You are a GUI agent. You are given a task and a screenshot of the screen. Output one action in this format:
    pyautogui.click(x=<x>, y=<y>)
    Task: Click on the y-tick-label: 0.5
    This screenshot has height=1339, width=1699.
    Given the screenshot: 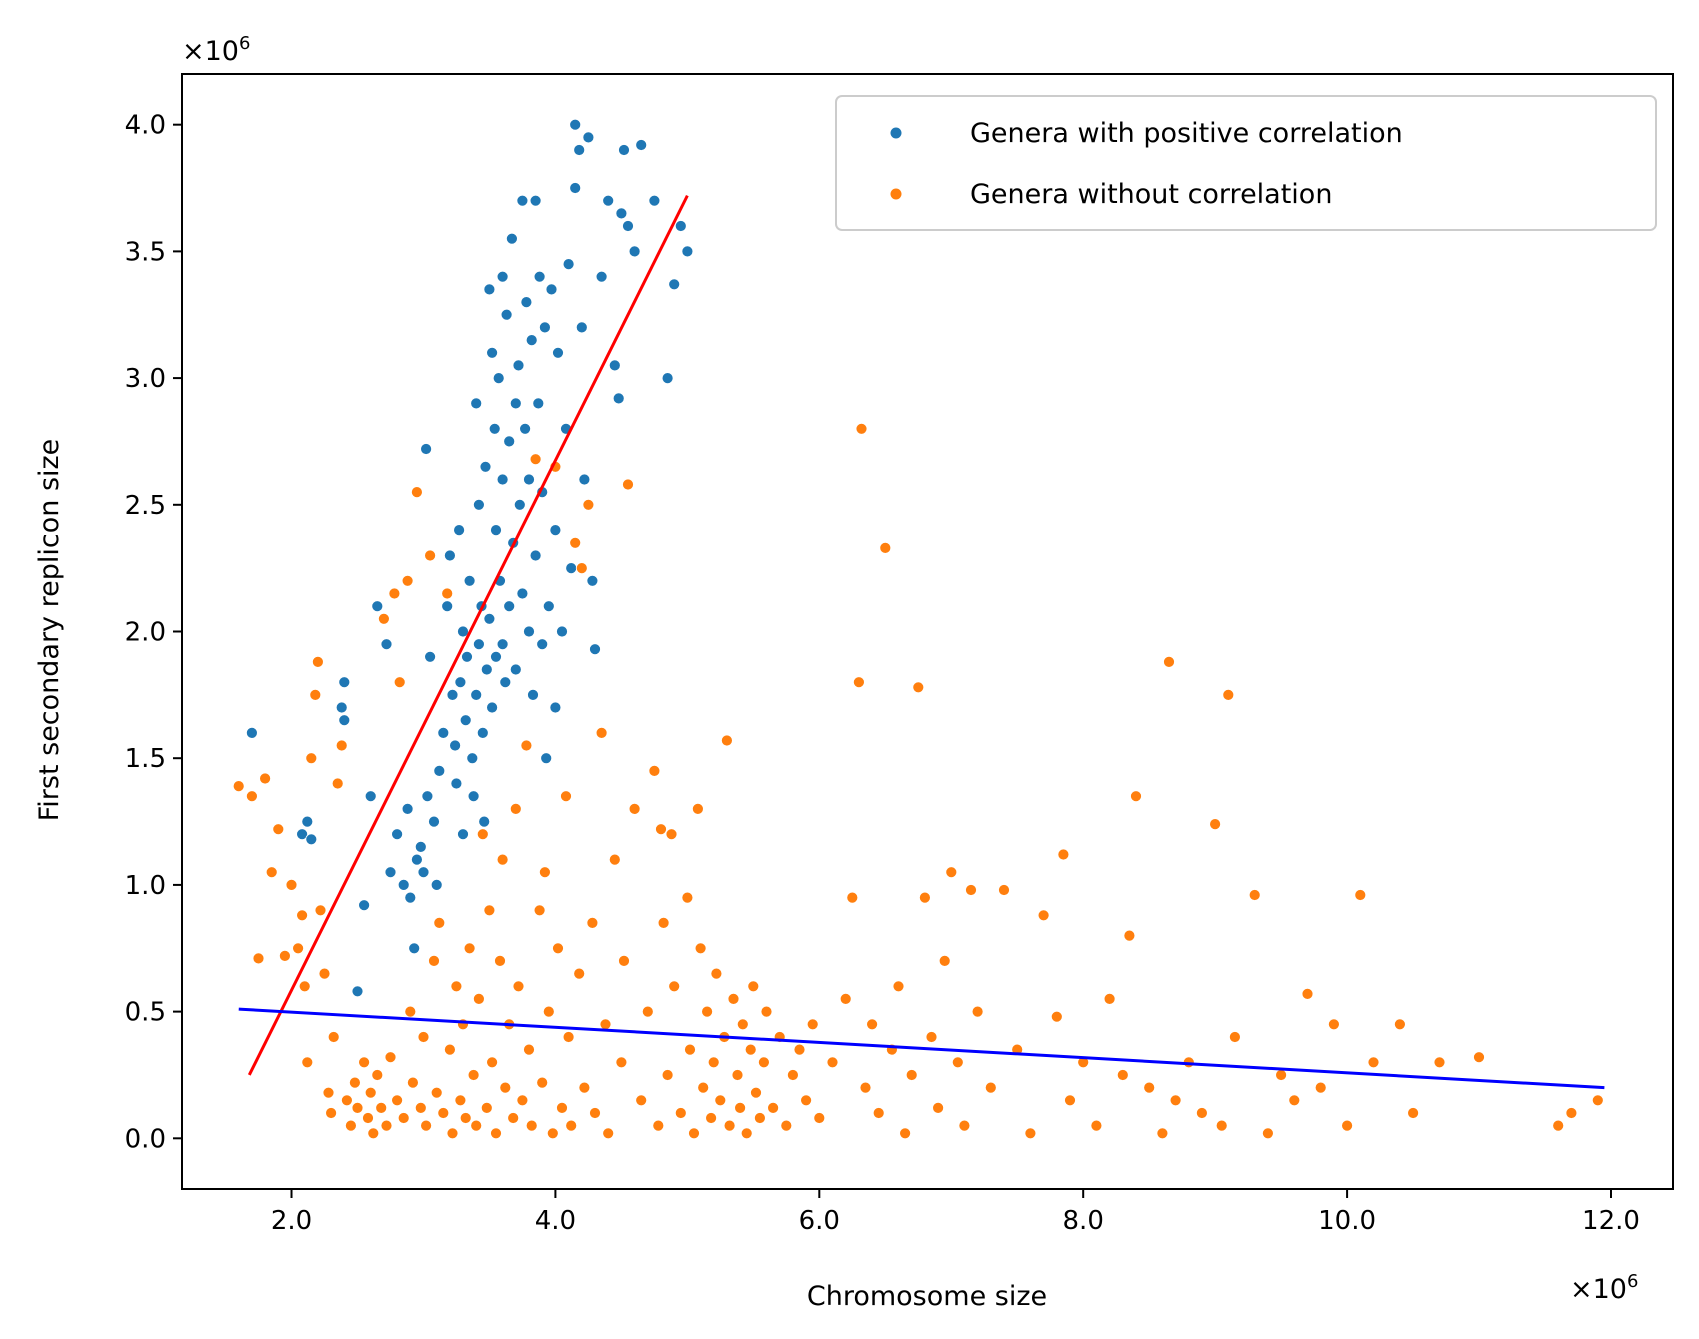 What is the action you would take?
    pyautogui.click(x=145, y=1013)
    